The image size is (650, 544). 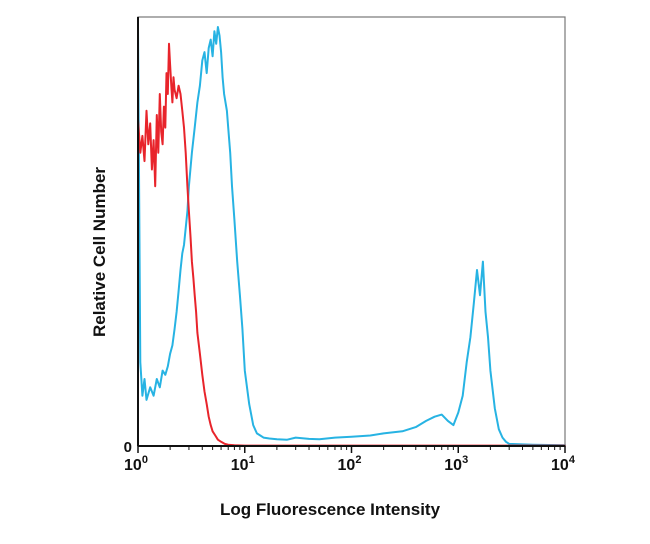 What do you see at coordinates (136, 464) in the screenshot?
I see `x-tick-label: 10⁰` at bounding box center [136, 464].